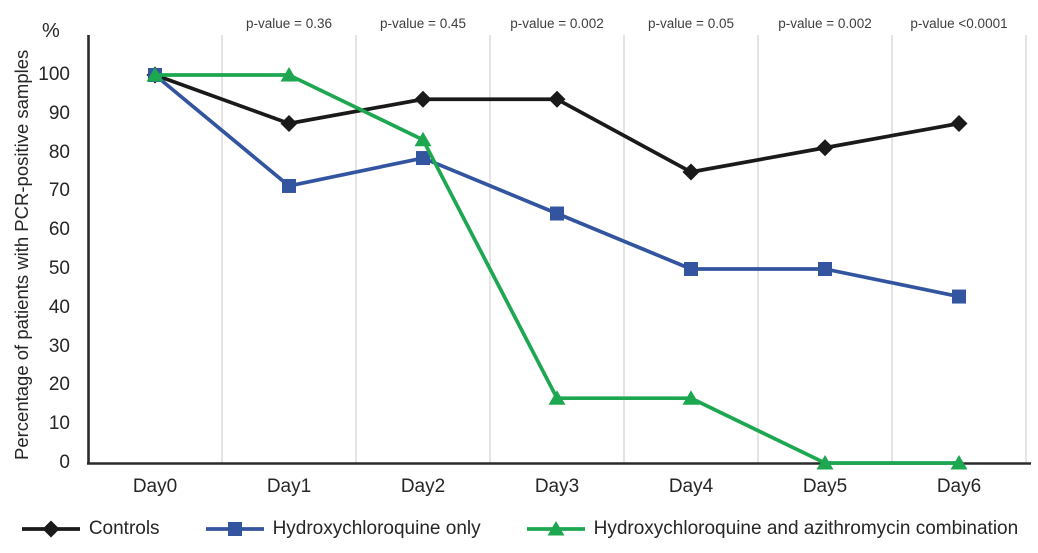 The width and height of the screenshot is (1038, 553). I want to click on y-axis-tick-label: 0, so click(64, 462).